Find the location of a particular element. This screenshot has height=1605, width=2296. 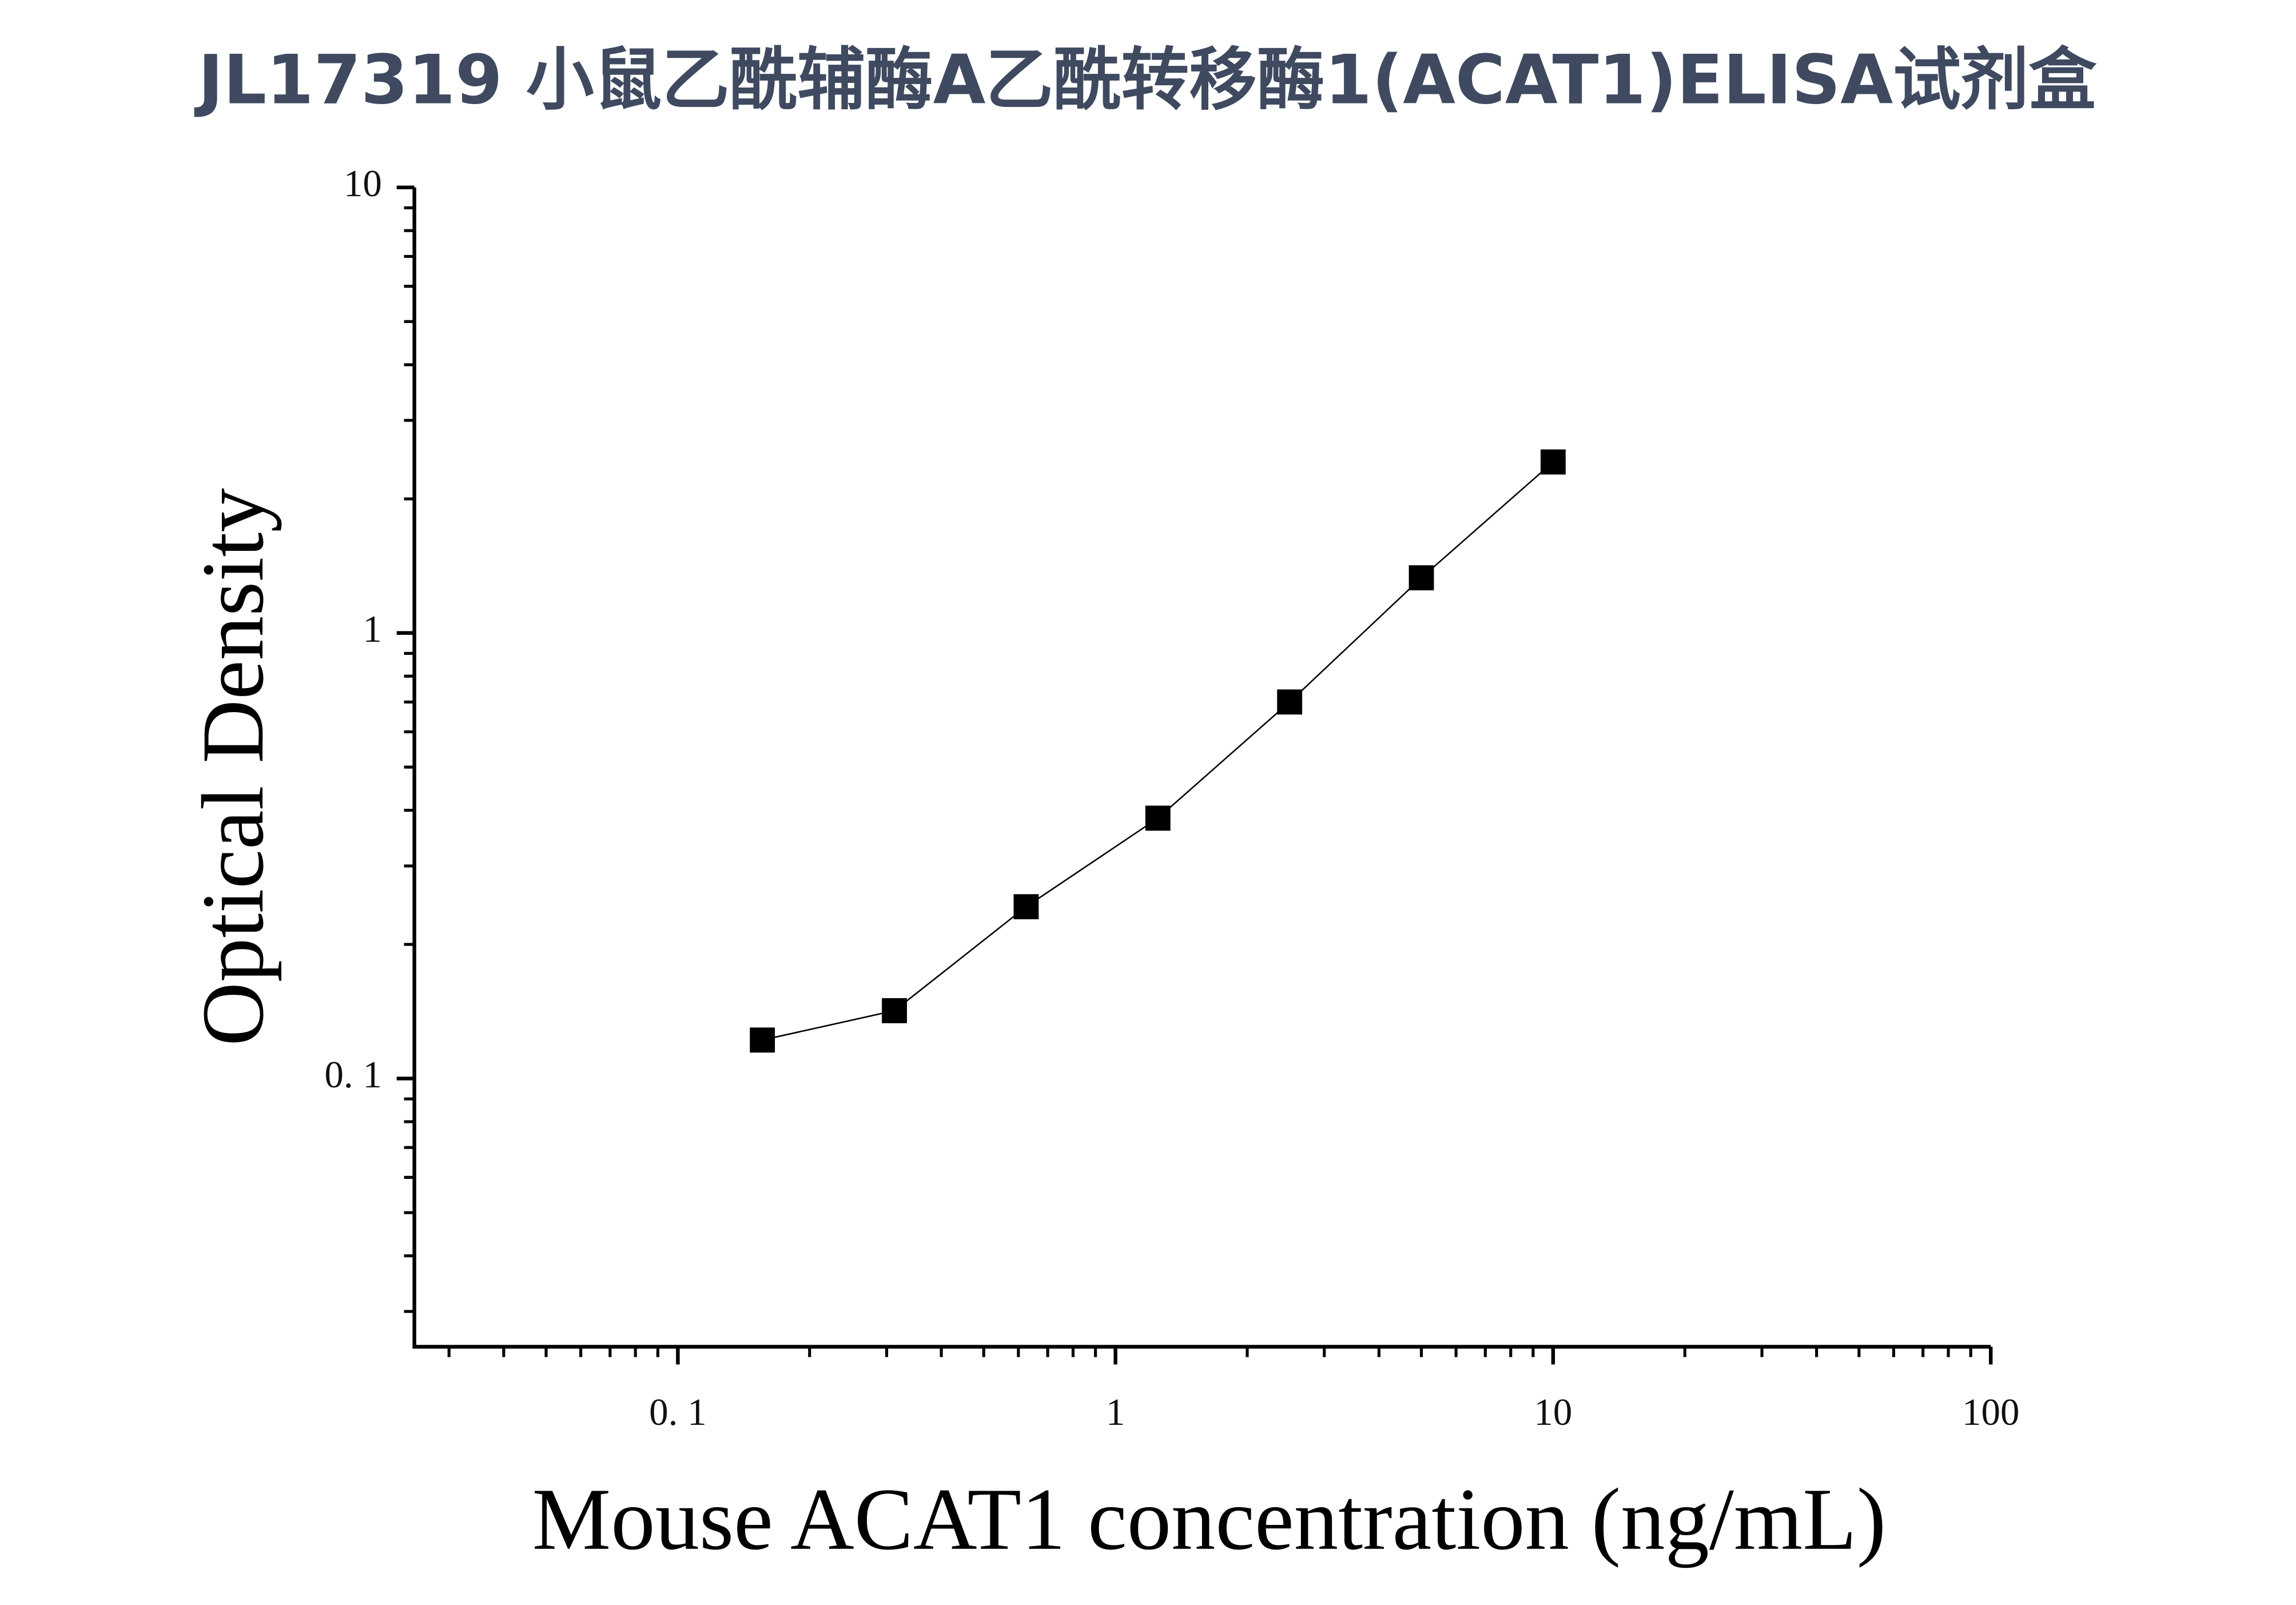

x-tick-label: 1 is located at coordinates (1115, 1412).